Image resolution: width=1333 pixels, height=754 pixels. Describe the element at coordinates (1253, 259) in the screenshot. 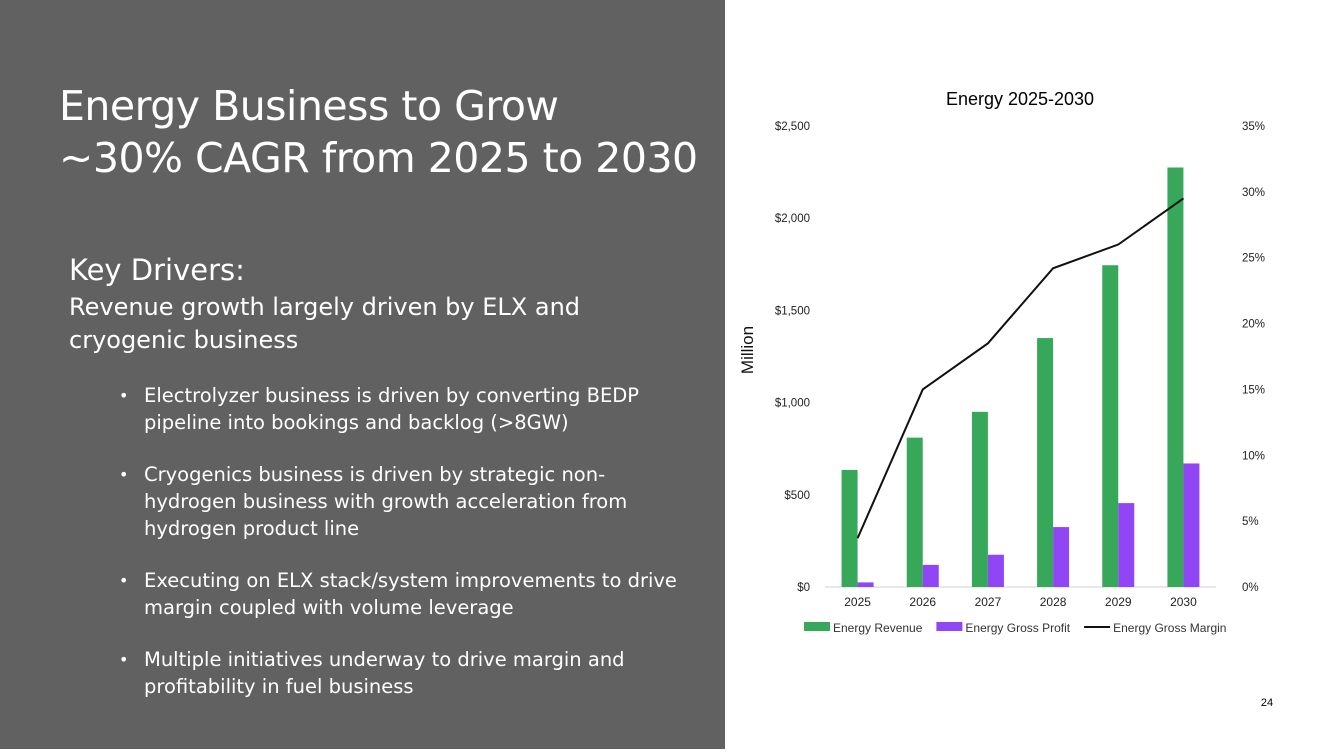

I see `y2-tick-label: 25%` at that location.